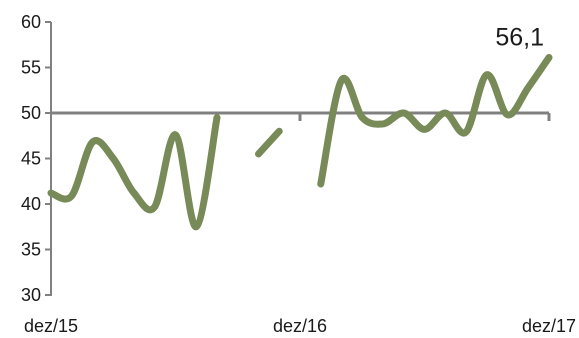 The height and width of the screenshot is (338, 579). I want to click on annotation-group: 56,1, so click(519, 37).